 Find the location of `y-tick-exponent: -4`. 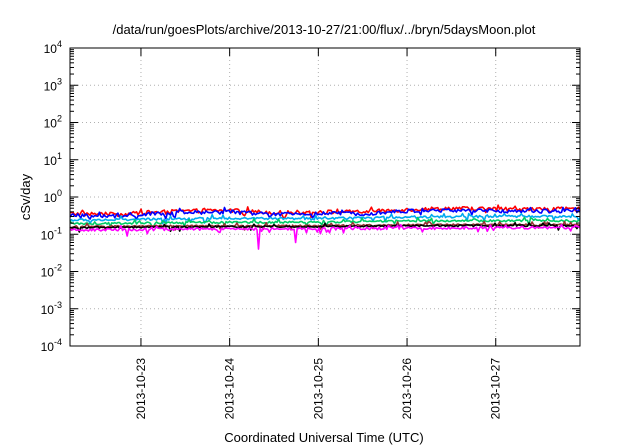

y-tick-exponent: -4 is located at coordinates (58, 342).